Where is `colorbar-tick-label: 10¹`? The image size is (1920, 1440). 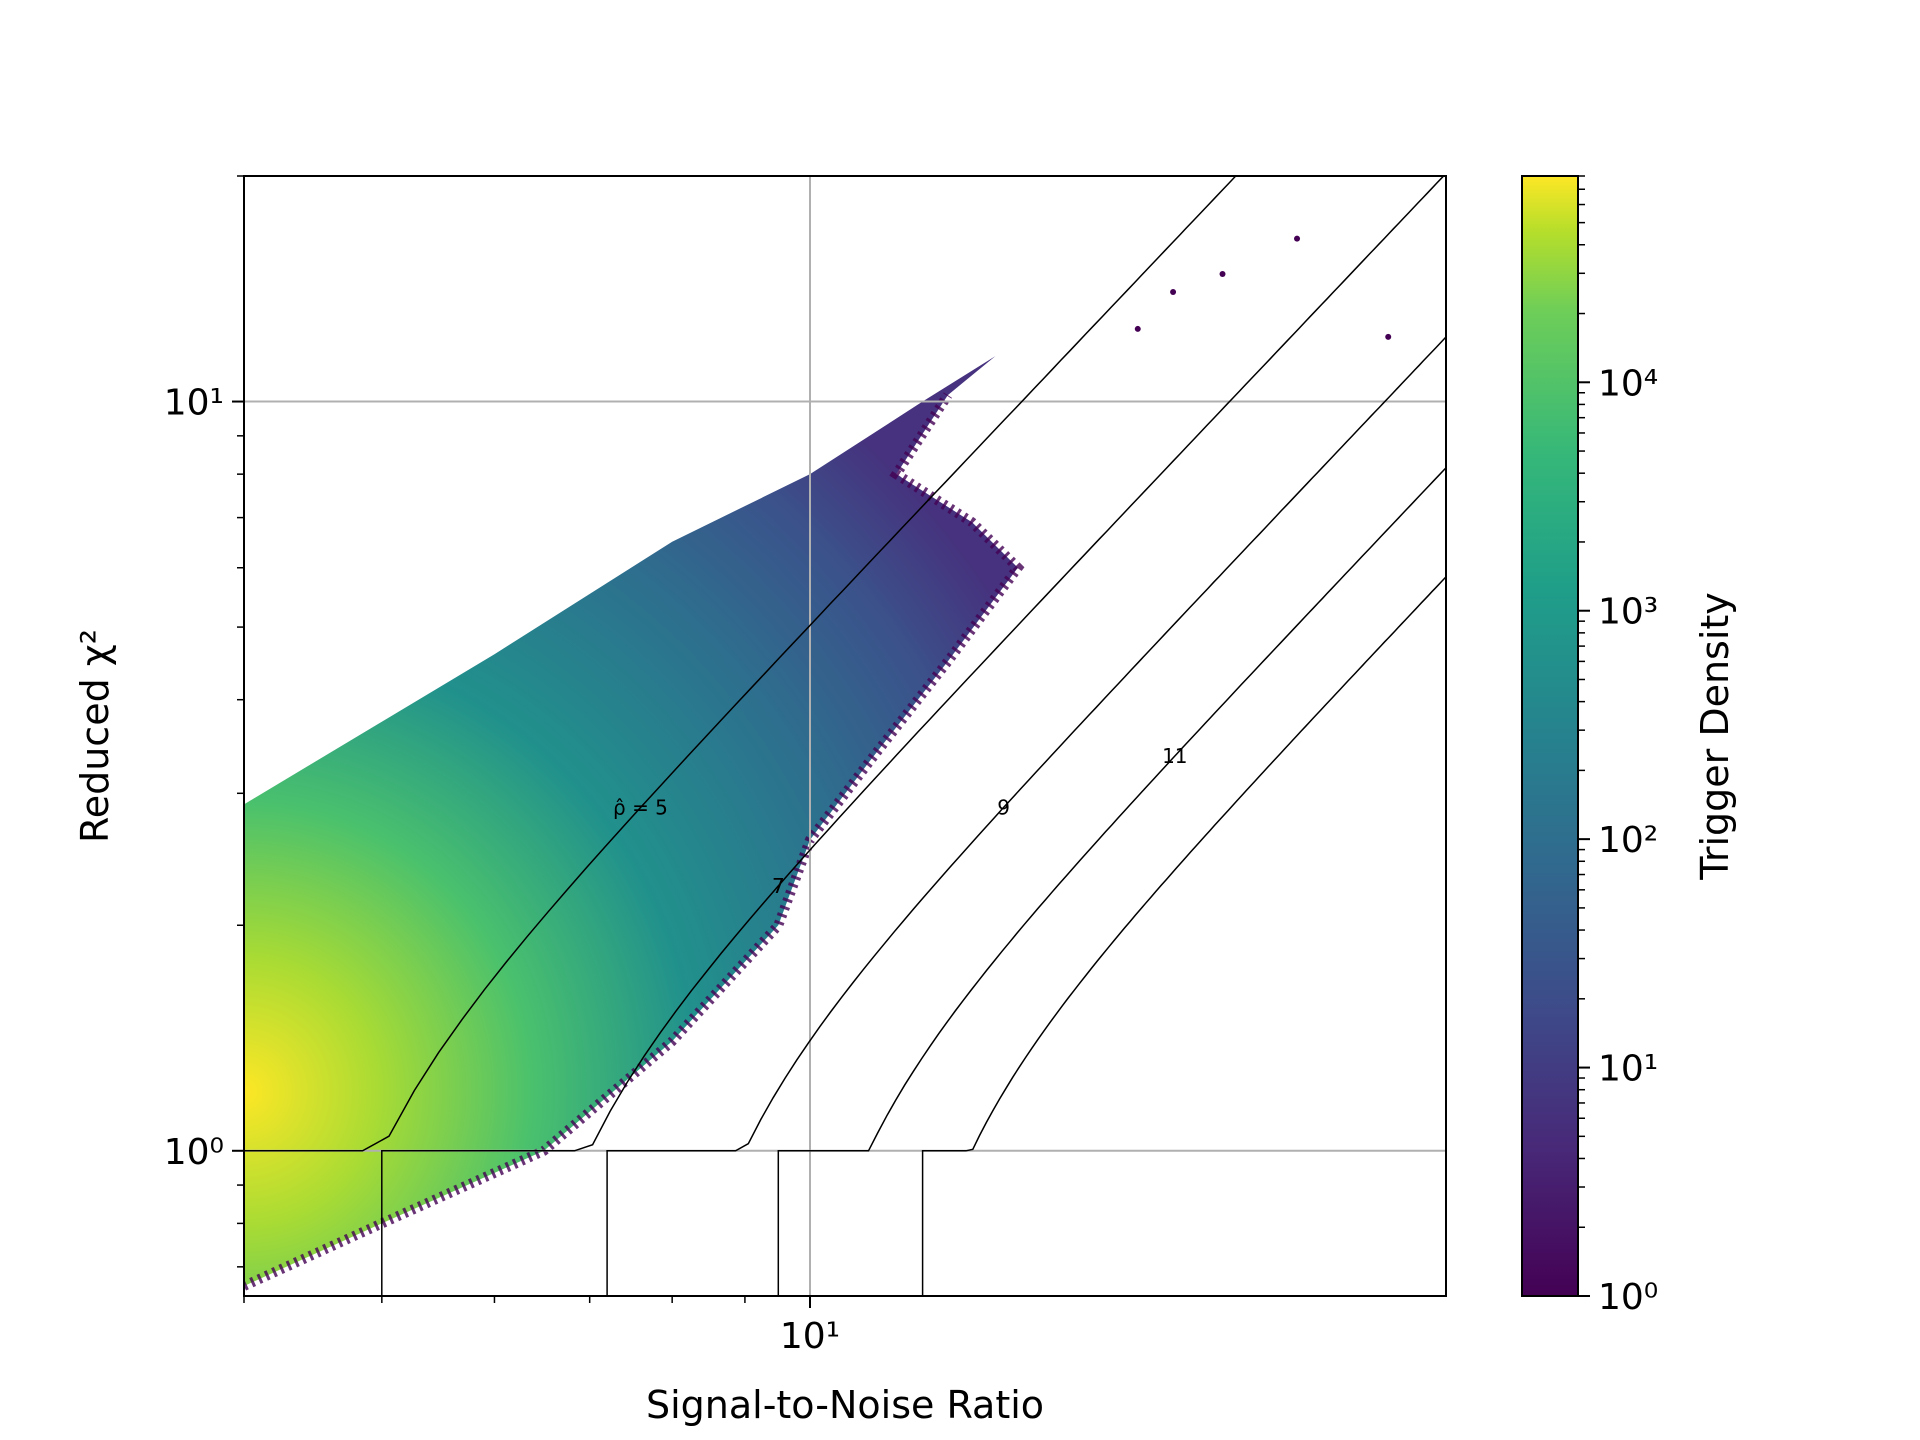
colorbar-tick-label: 10¹ is located at coordinates (1628, 1069).